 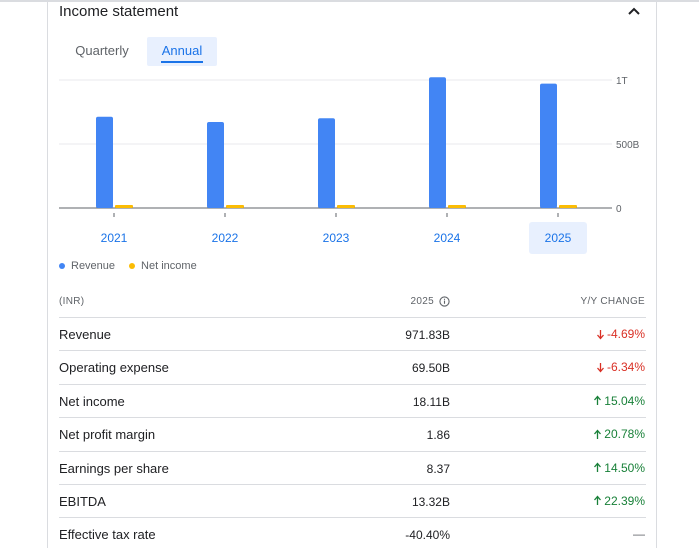 I want to click on row-label: Effective tax rate, so click(x=107, y=535).